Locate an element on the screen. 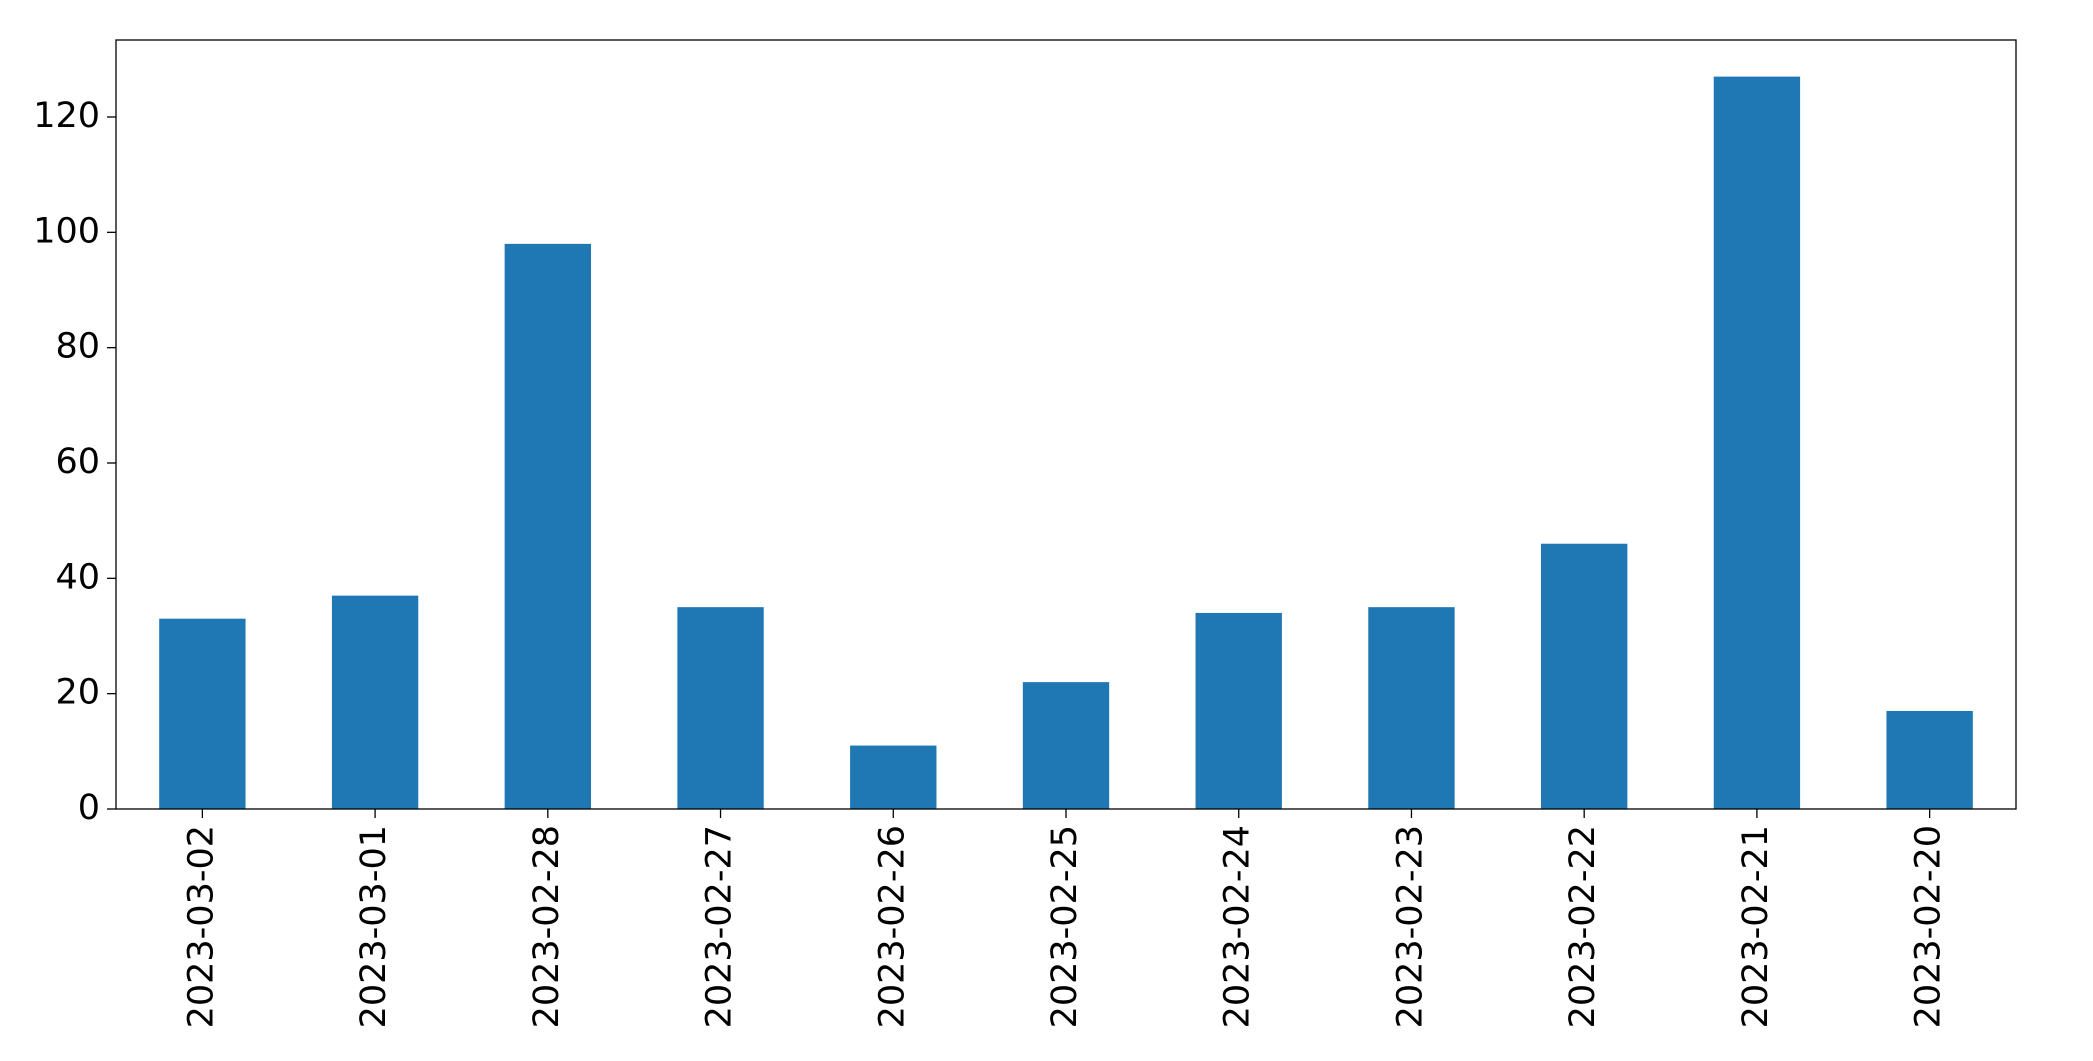 The width and height of the screenshot is (2093, 1061). x-tick-label: 2023-02-28 is located at coordinates (547, 926).